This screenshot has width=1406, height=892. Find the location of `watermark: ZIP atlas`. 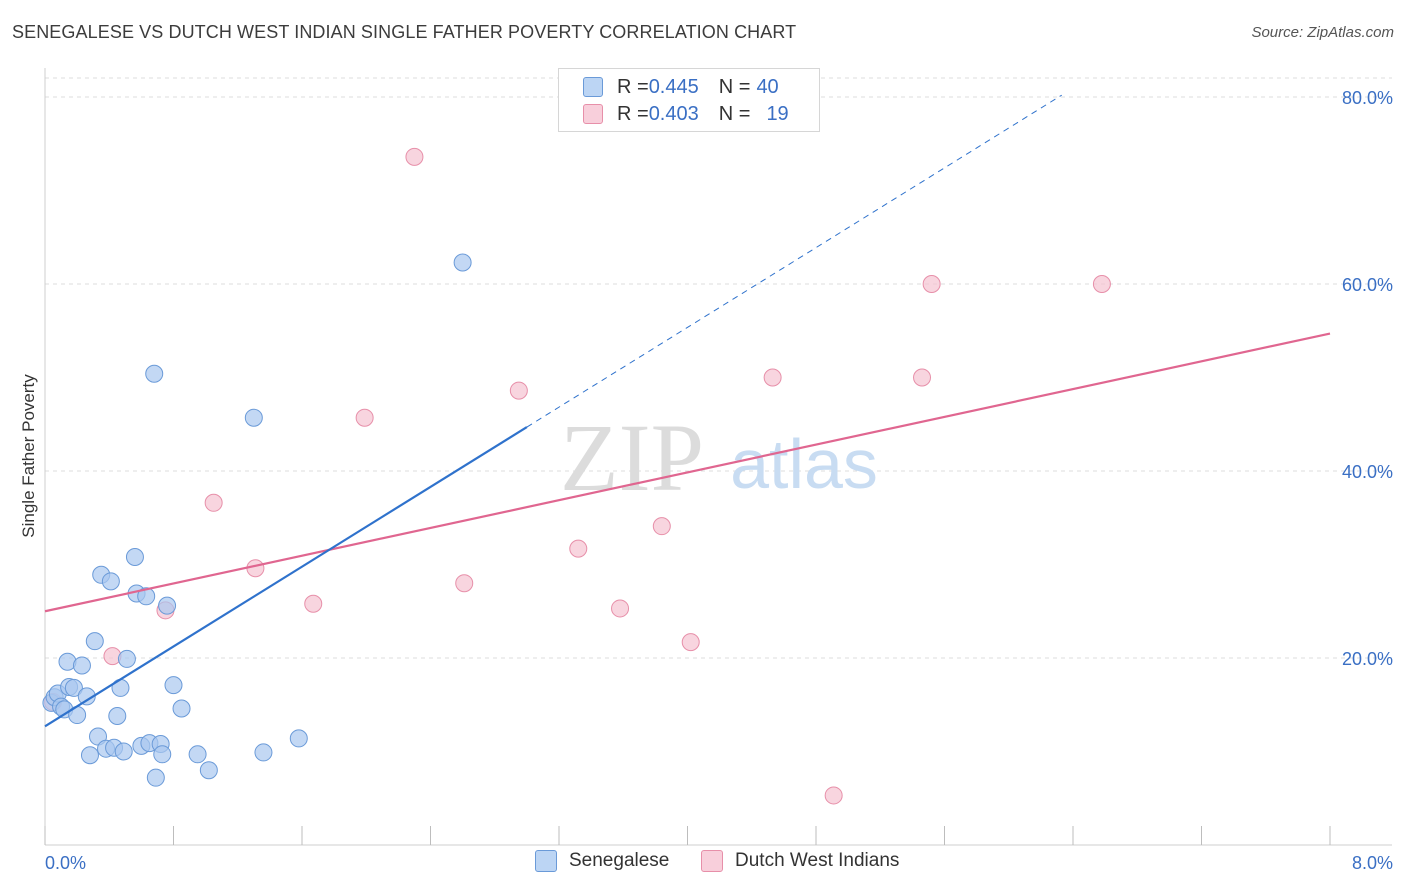

watermark: ZIP atlas is located at coordinates (719, 457).